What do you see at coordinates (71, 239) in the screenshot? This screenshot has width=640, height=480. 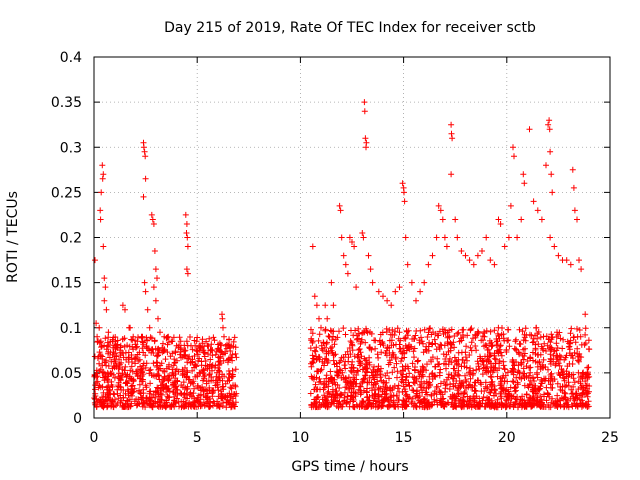 I see `y-tick-label: 0.2` at bounding box center [71, 239].